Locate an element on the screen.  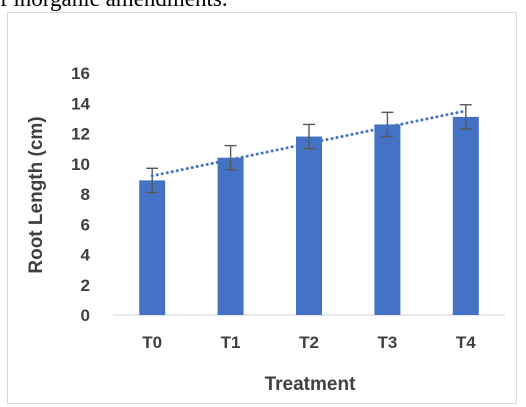
y-tick-label: 6 is located at coordinates (85, 224).